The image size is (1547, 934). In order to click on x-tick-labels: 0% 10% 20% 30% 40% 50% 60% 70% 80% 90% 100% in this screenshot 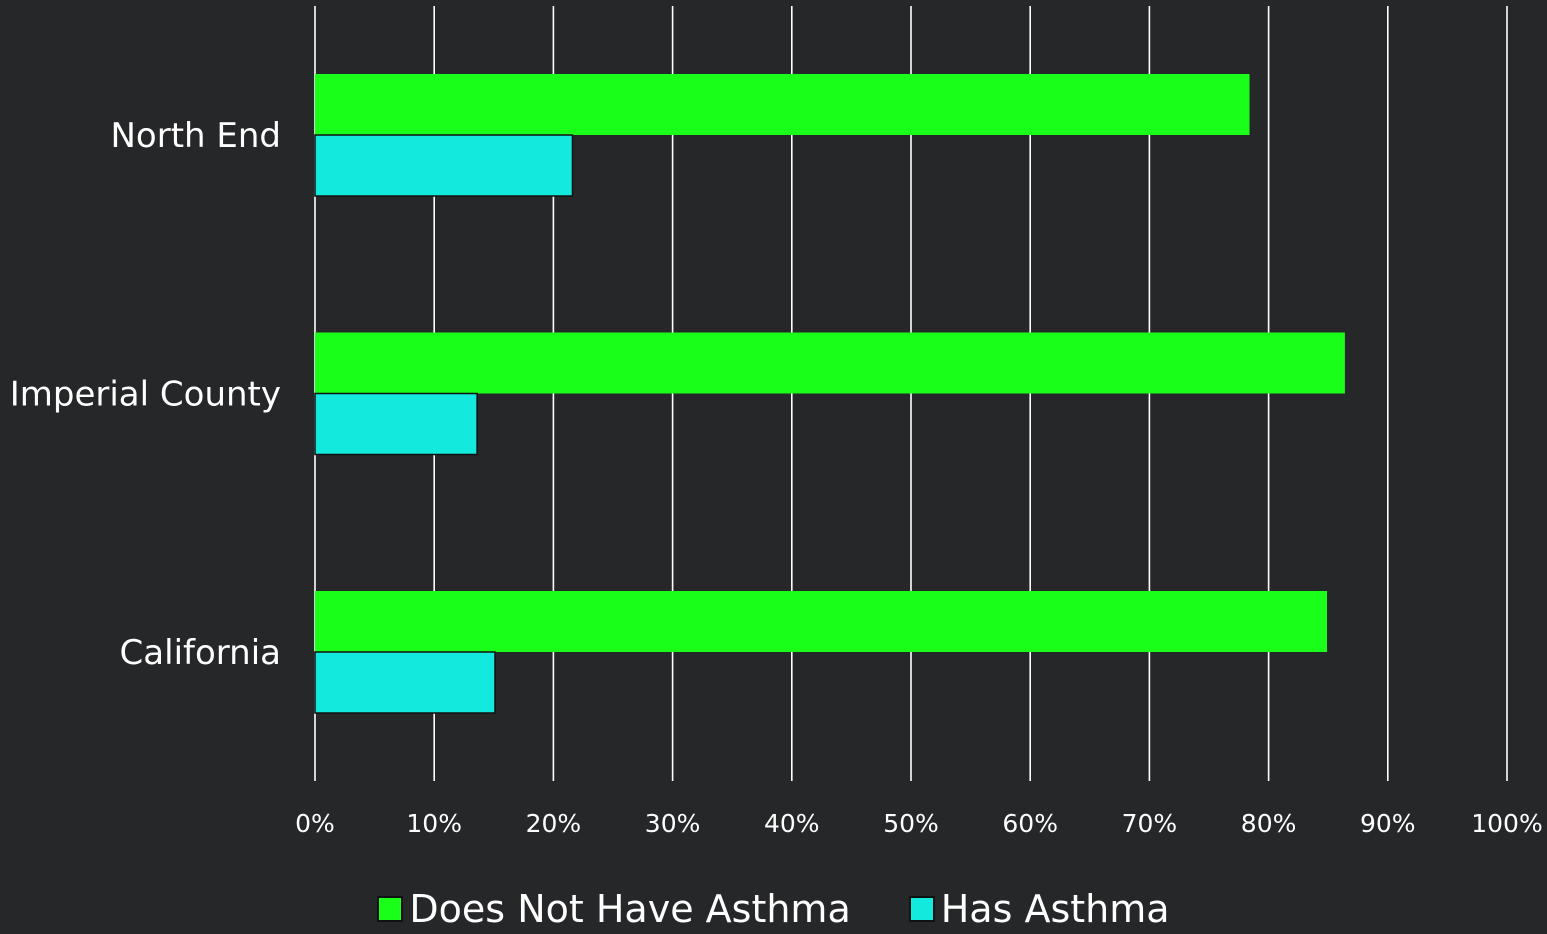, I will do `click(919, 823)`.